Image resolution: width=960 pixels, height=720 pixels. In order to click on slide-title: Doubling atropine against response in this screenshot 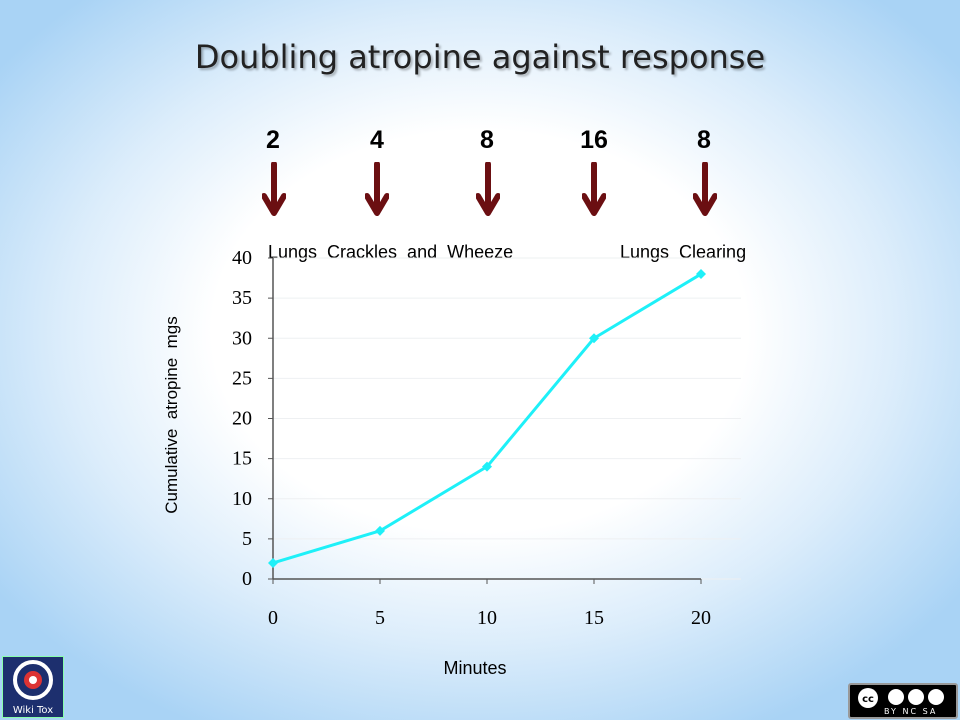, I will do `click(480, 57)`.